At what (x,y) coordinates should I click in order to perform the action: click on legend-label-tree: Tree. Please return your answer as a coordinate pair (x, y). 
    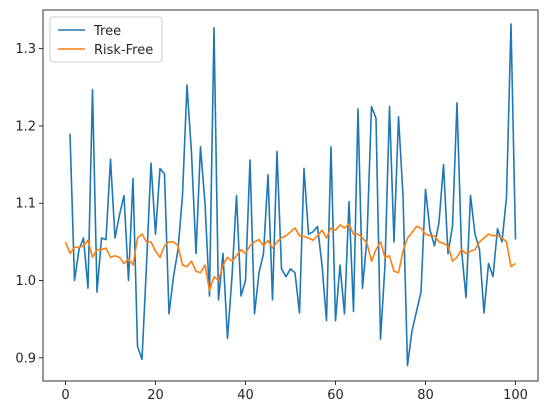
    Looking at the image, I should click on (107, 31).